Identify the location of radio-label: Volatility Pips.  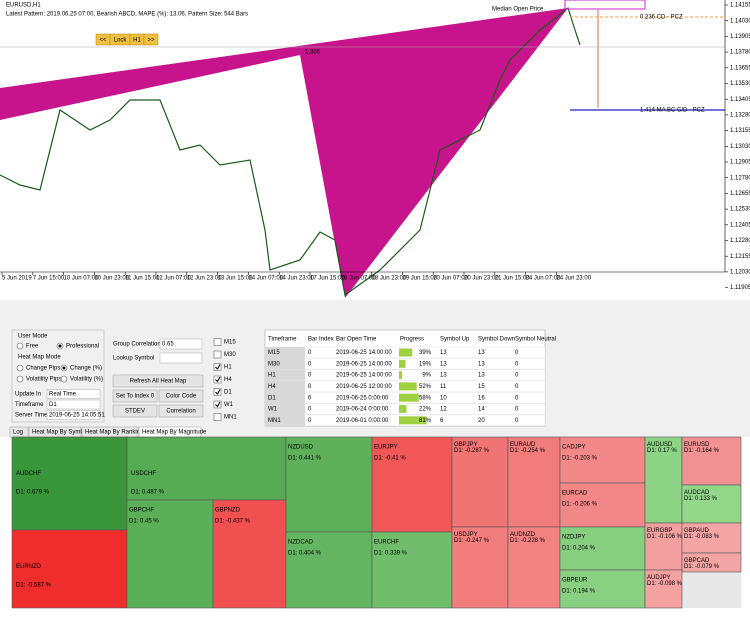
(43, 380).